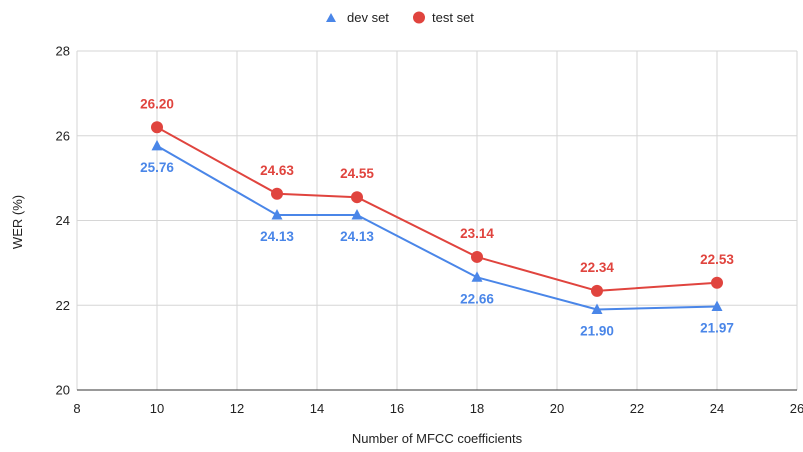 Image resolution: width=803 pixels, height=452 pixels. I want to click on data-label: 26.20, so click(157, 103).